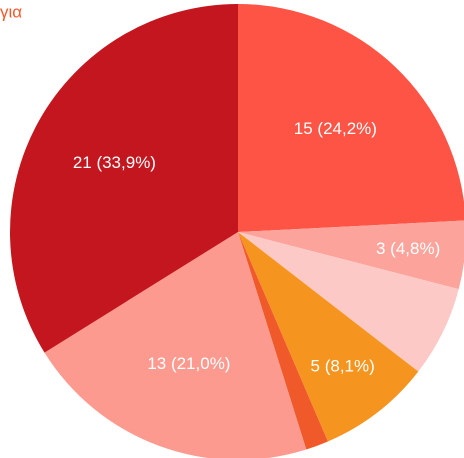  Describe the element at coordinates (408, 248) in the screenshot. I see `slice-label: 3 (4,8%)` at that location.